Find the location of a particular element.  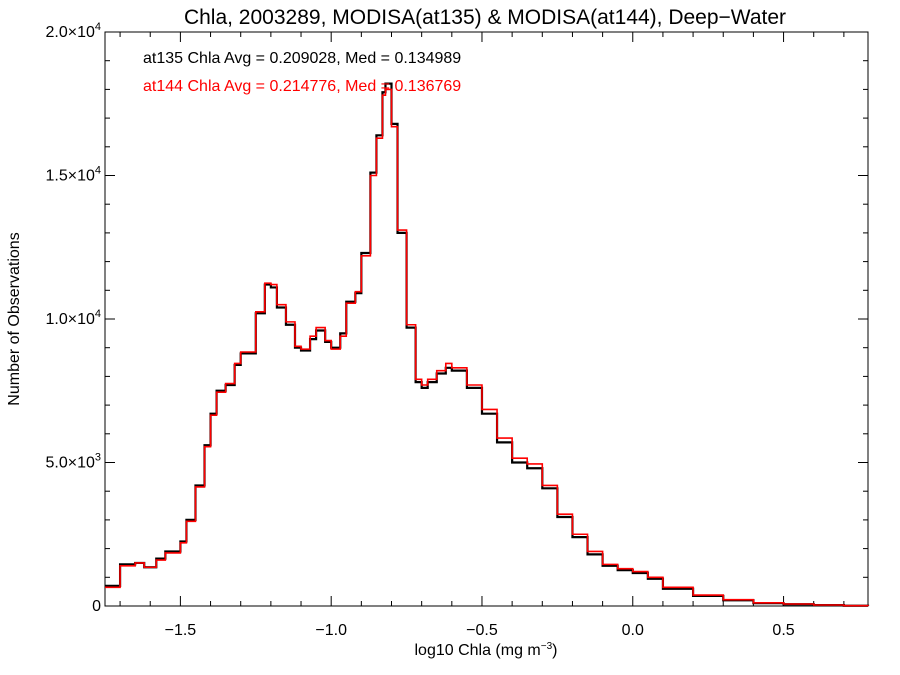

y-tick-label: 5.0×10³ is located at coordinates (73, 462).